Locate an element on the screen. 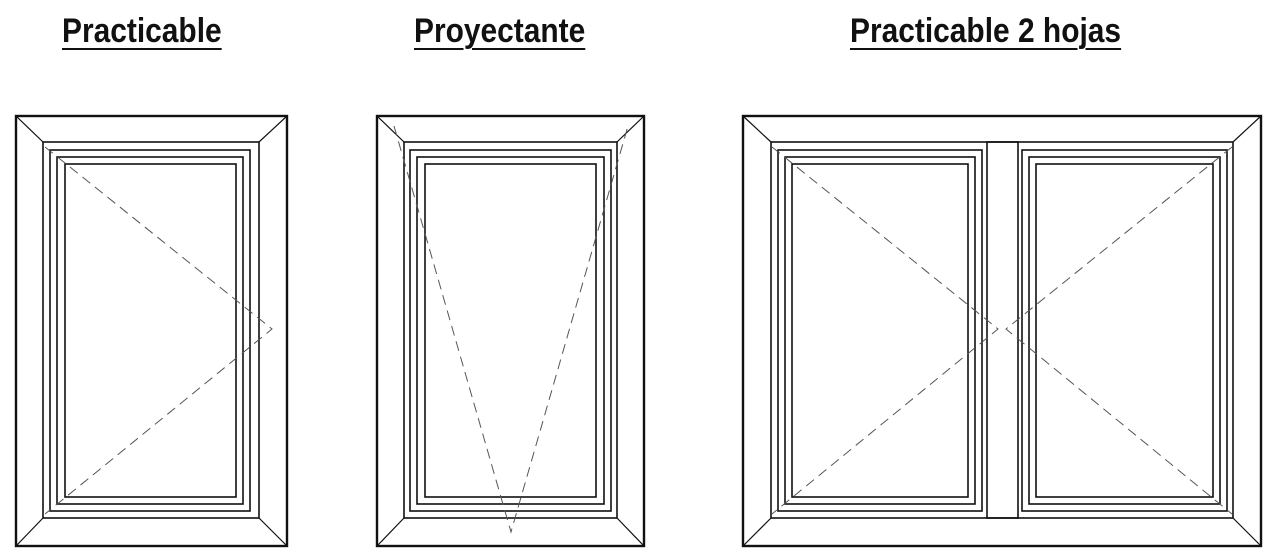 The height and width of the screenshot is (553, 1280). right-glass-pane is located at coordinates (1124, 330).